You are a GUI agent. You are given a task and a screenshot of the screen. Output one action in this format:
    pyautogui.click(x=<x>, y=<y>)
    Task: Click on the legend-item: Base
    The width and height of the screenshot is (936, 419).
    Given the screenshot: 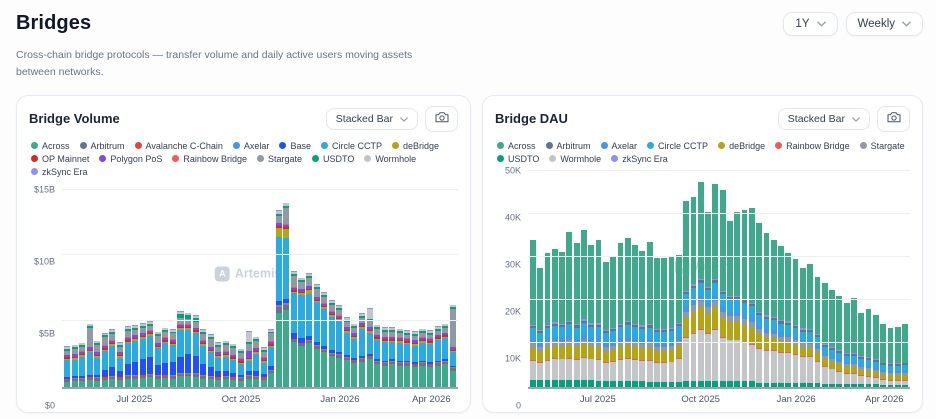 What is the action you would take?
    pyautogui.click(x=295, y=146)
    